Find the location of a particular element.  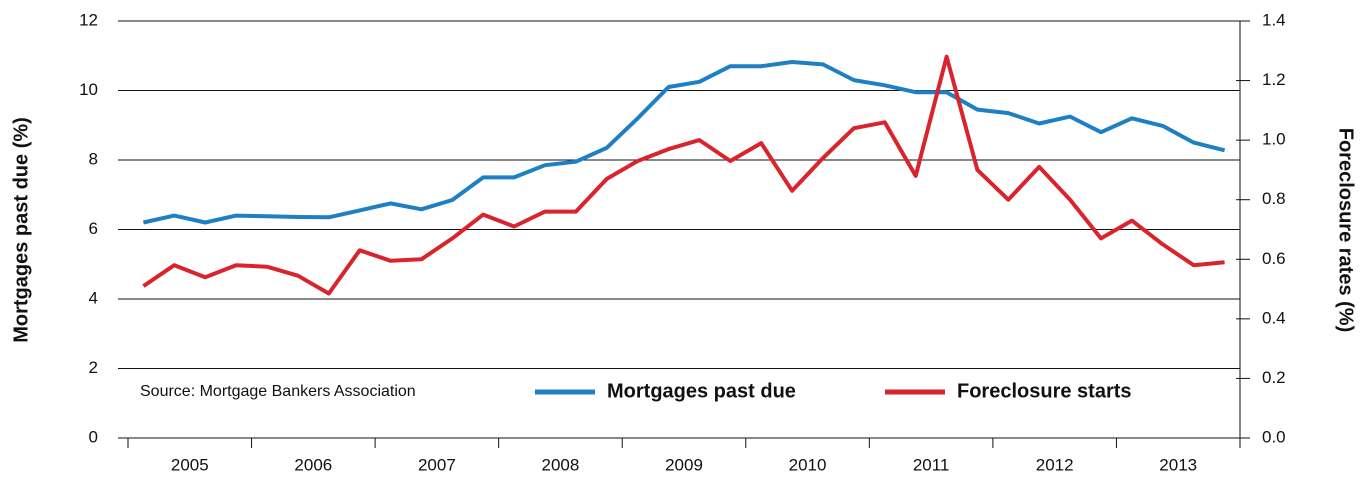

x-tick-label: 2011 is located at coordinates (931, 464).